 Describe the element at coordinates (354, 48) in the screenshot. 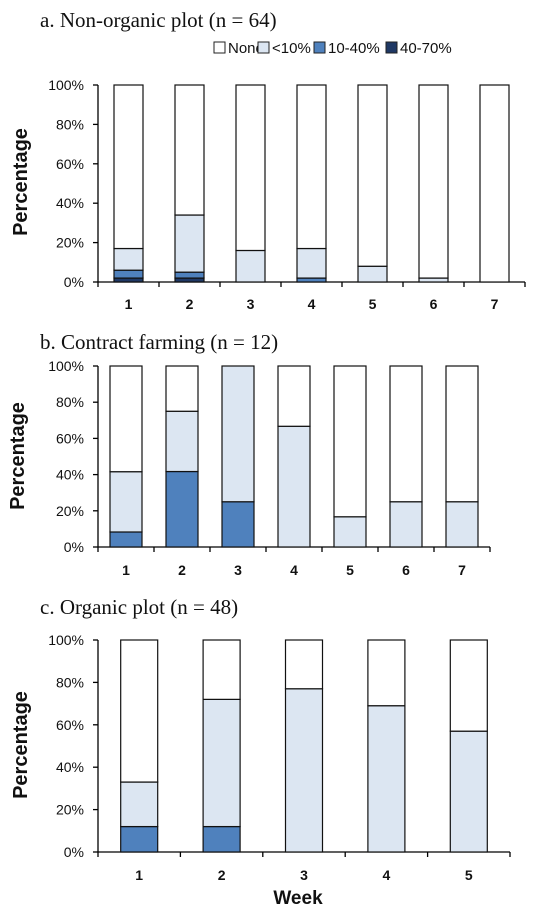

I see `legend-label: 10-40%` at that location.